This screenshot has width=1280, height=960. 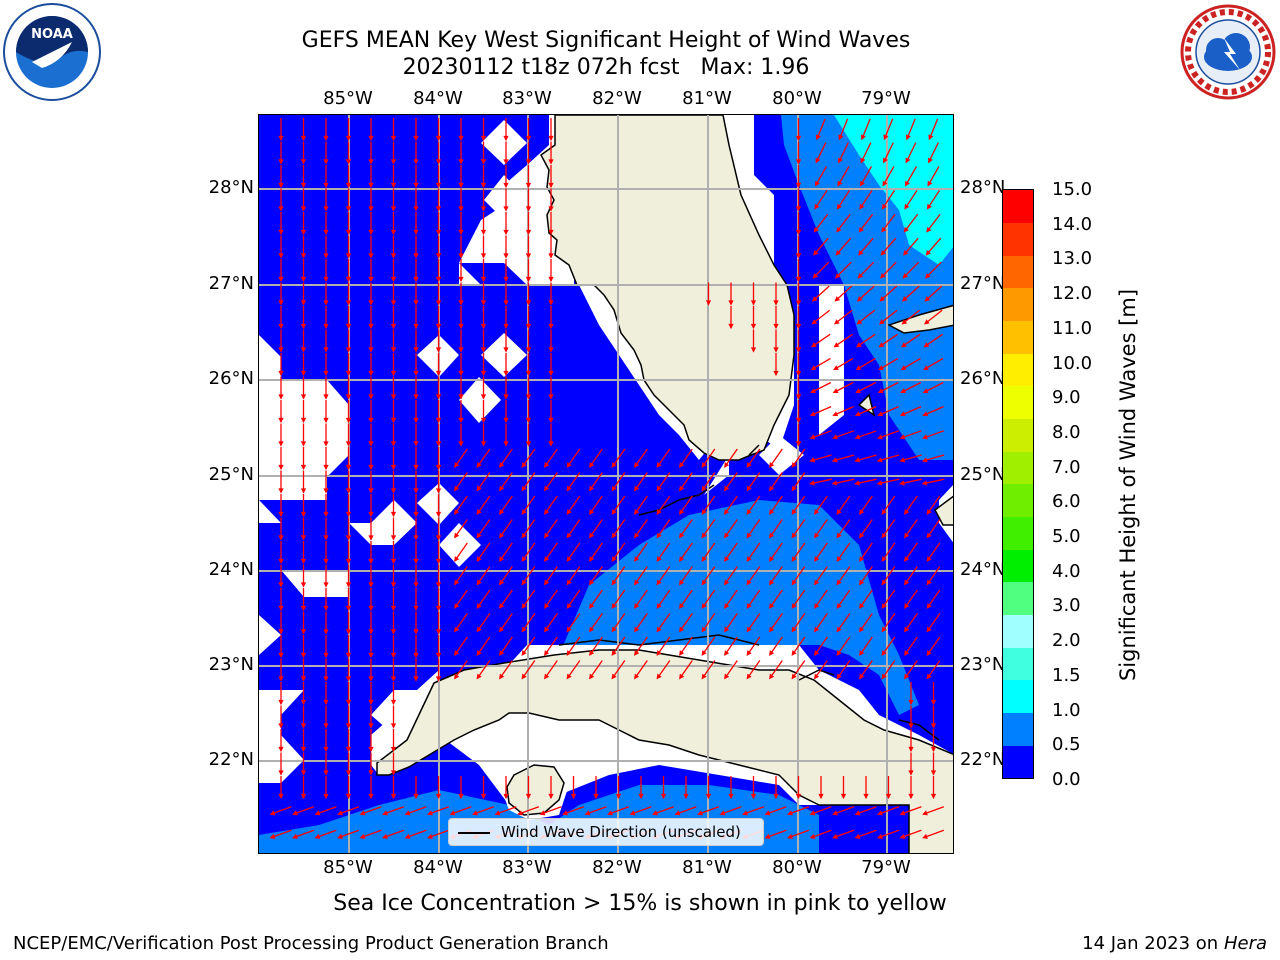 What do you see at coordinates (1066, 745) in the screenshot?
I see `colorbar-tick-label: 0.5` at bounding box center [1066, 745].